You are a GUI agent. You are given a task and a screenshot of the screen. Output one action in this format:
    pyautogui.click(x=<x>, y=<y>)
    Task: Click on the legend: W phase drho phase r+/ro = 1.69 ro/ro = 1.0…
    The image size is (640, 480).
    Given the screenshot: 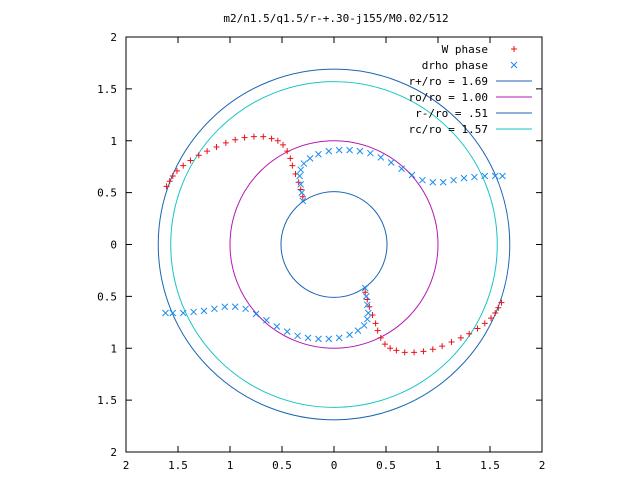 What is the action you would take?
    pyautogui.click(x=470, y=89)
    